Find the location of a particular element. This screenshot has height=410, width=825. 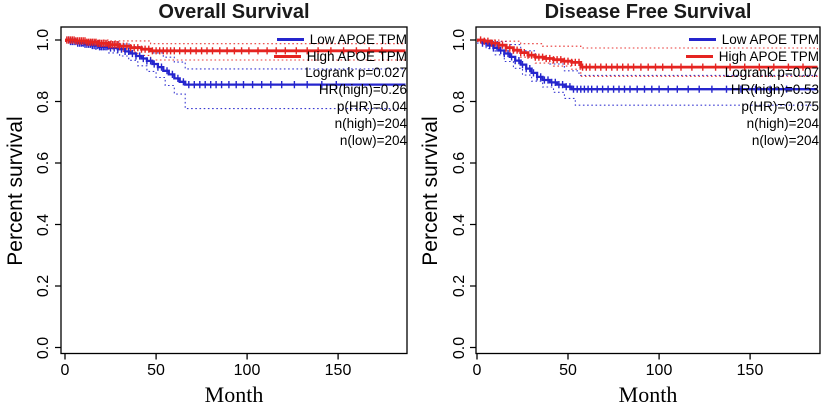

legend-stat-phr: p(HR)=0.075 is located at coordinates (780, 107).